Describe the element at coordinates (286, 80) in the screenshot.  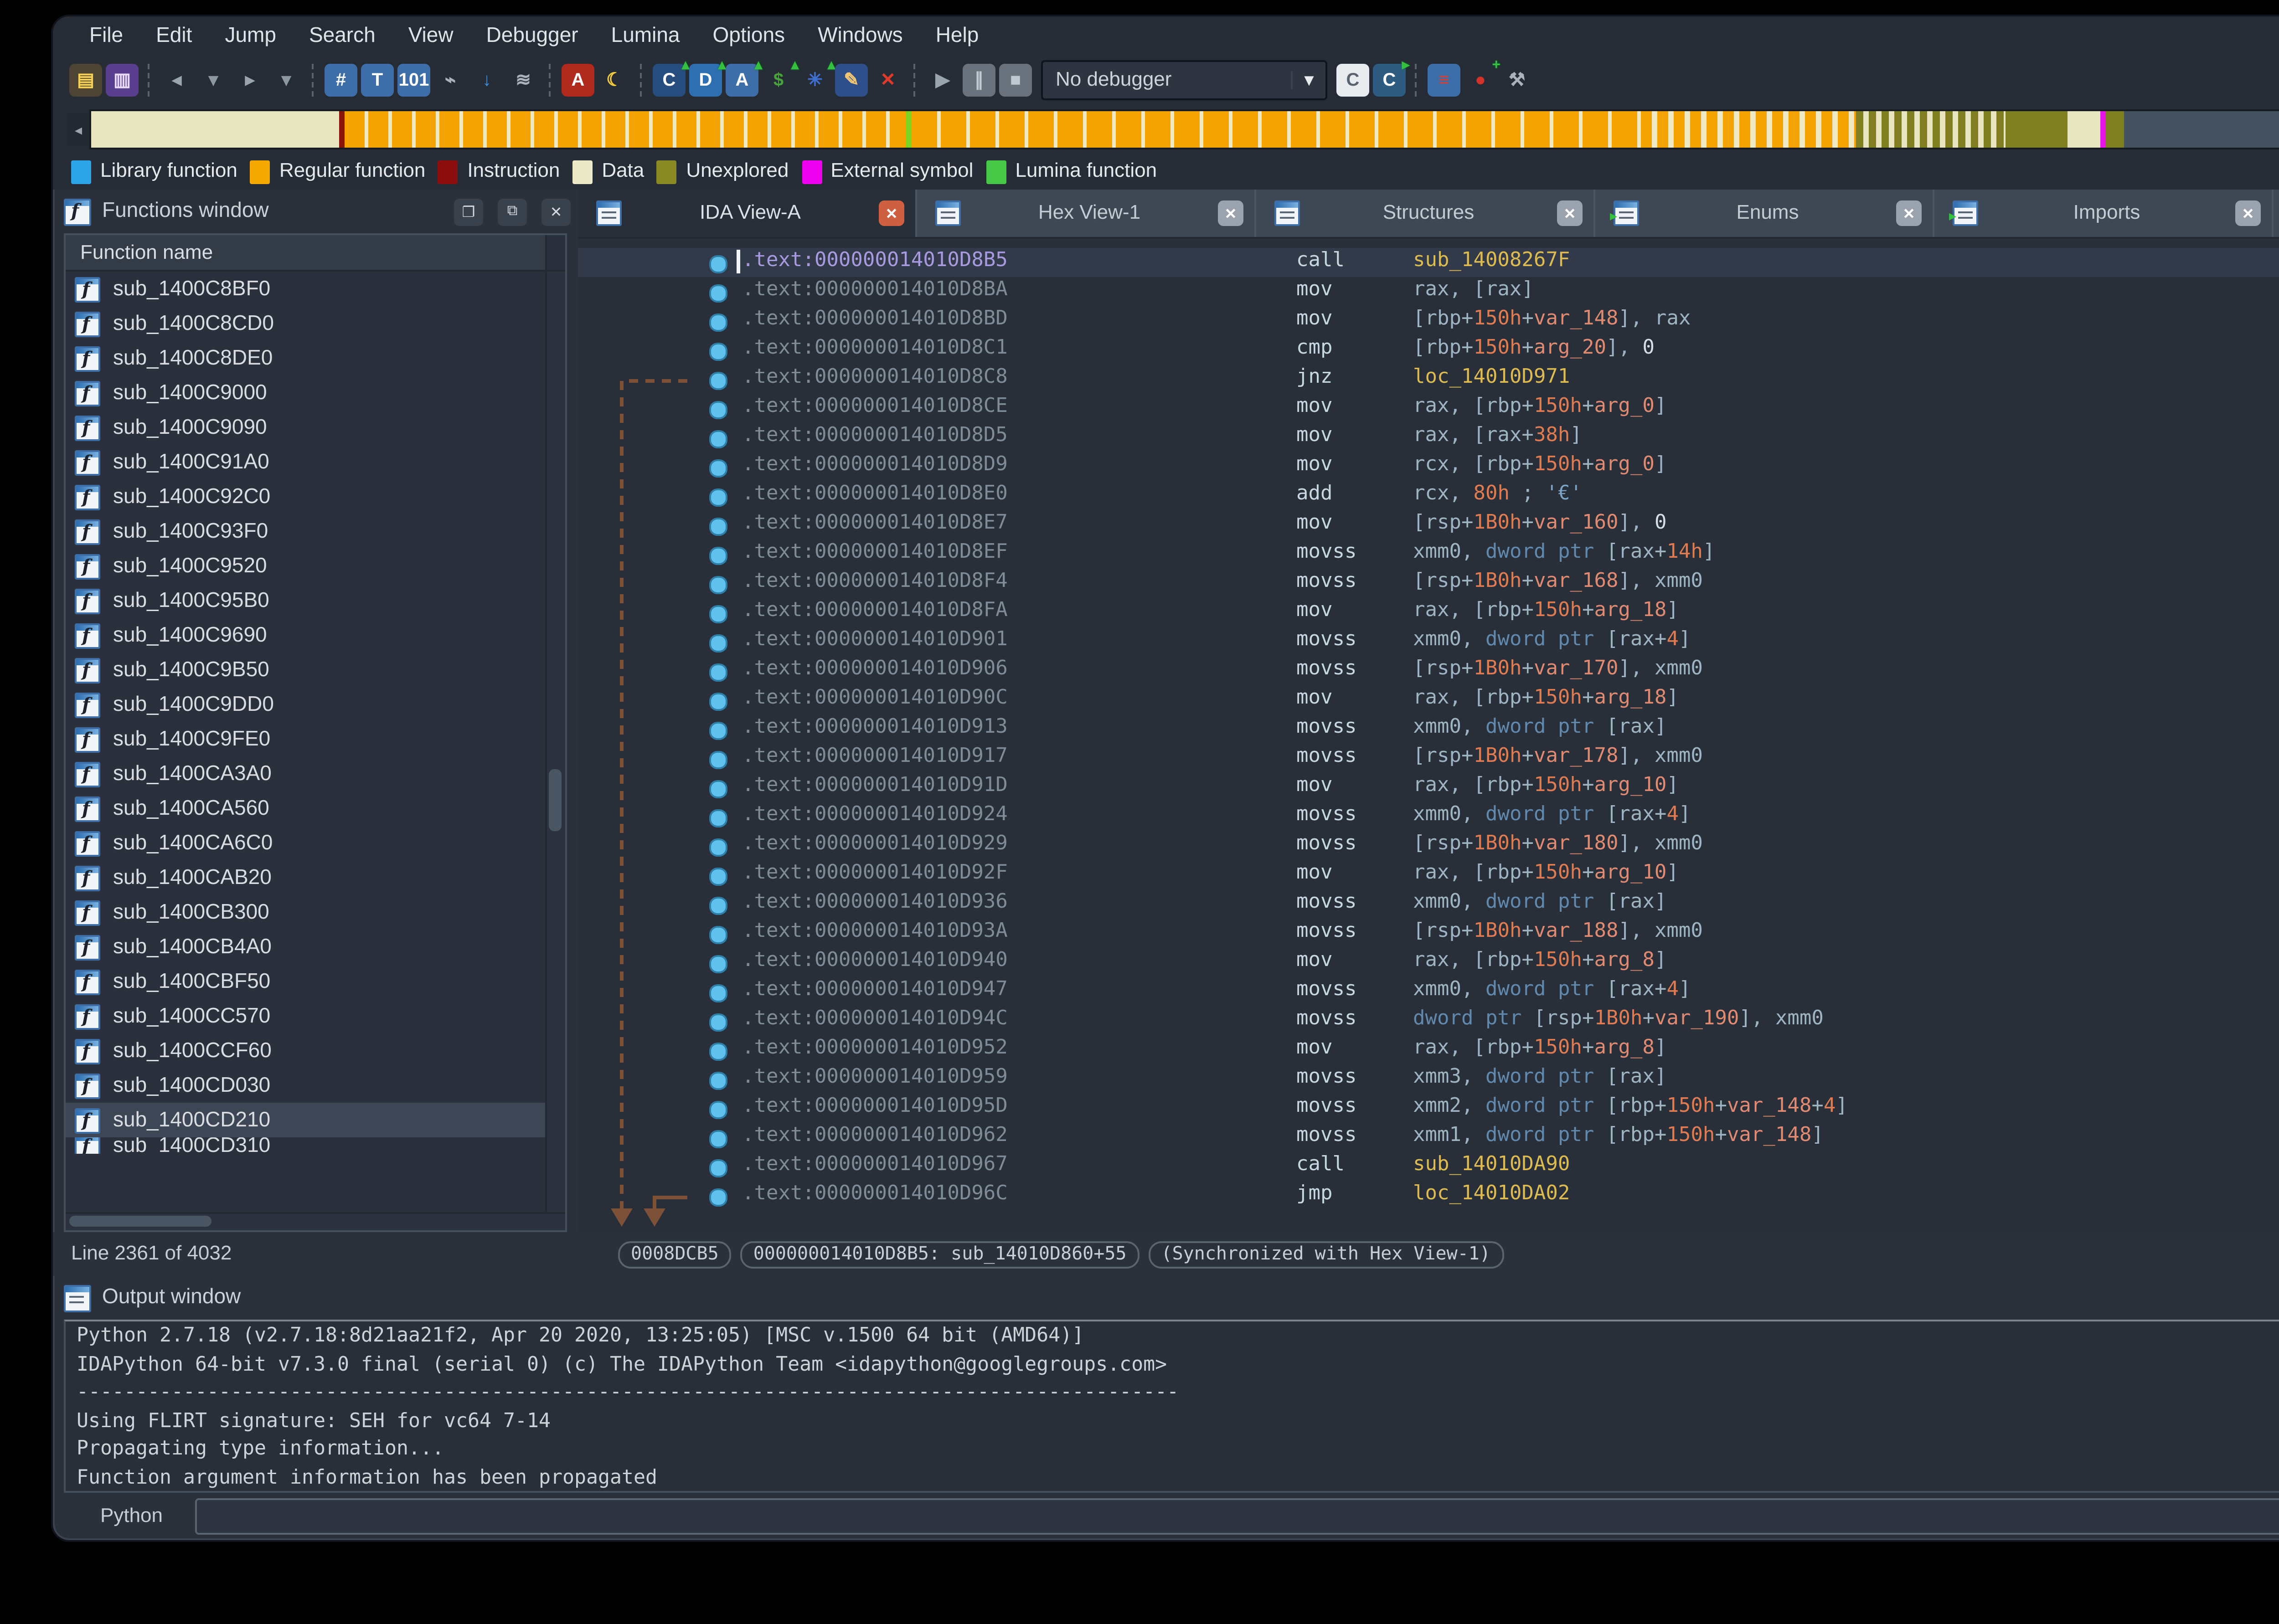
I see `forward-history-dropdown-icon: ▾` at that location.